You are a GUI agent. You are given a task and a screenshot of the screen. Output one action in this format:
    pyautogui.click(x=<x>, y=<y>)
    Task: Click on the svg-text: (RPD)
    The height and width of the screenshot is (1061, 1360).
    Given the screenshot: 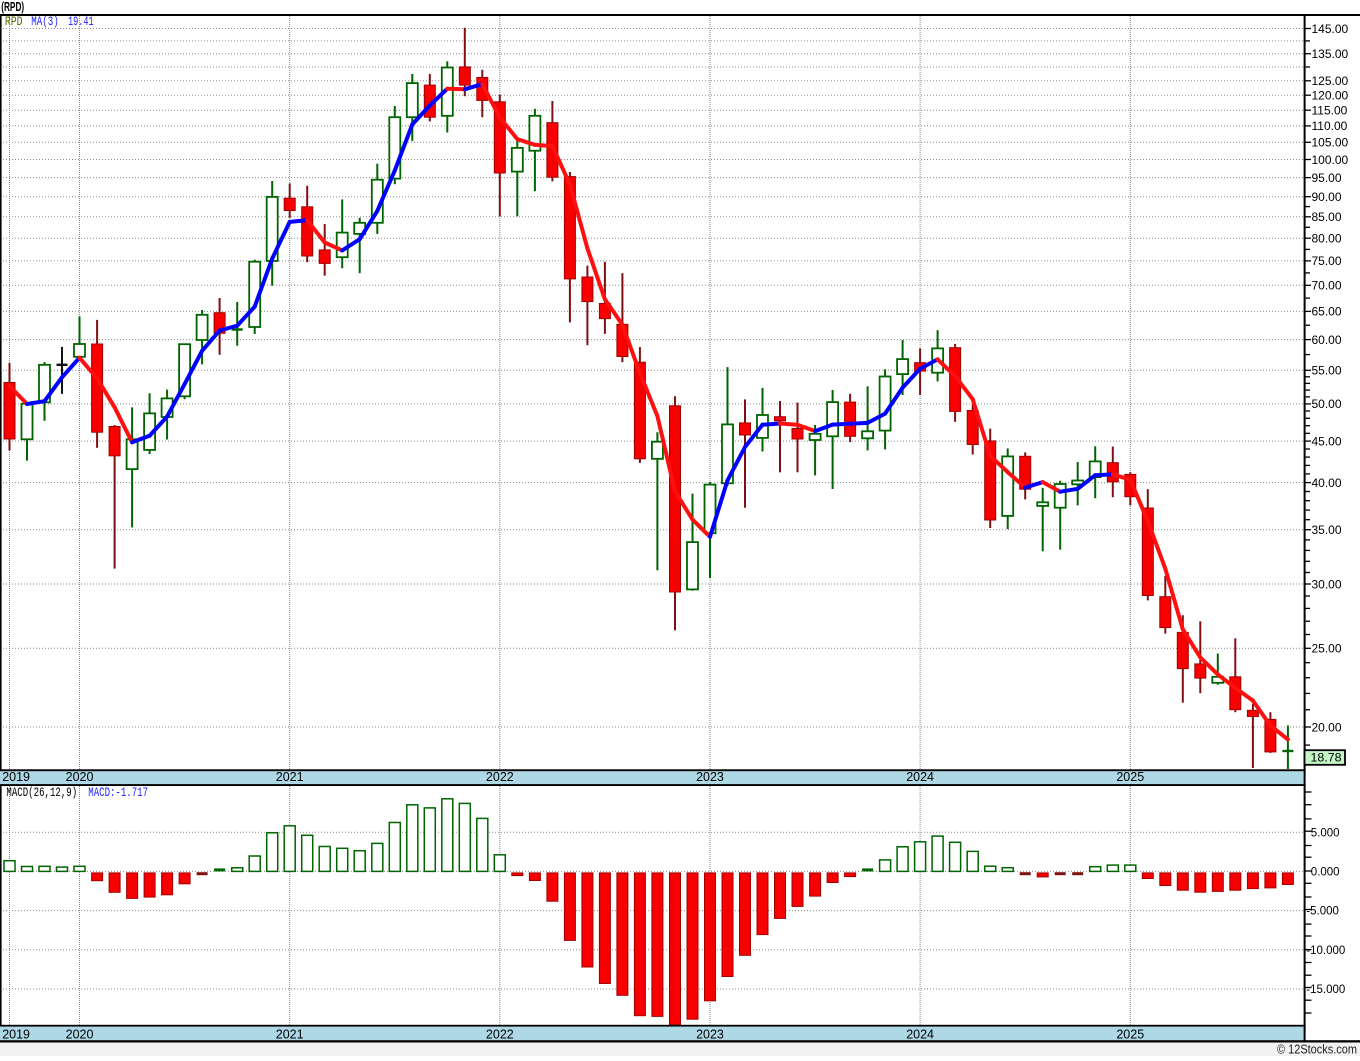 What is the action you would take?
    pyautogui.click(x=12, y=7)
    